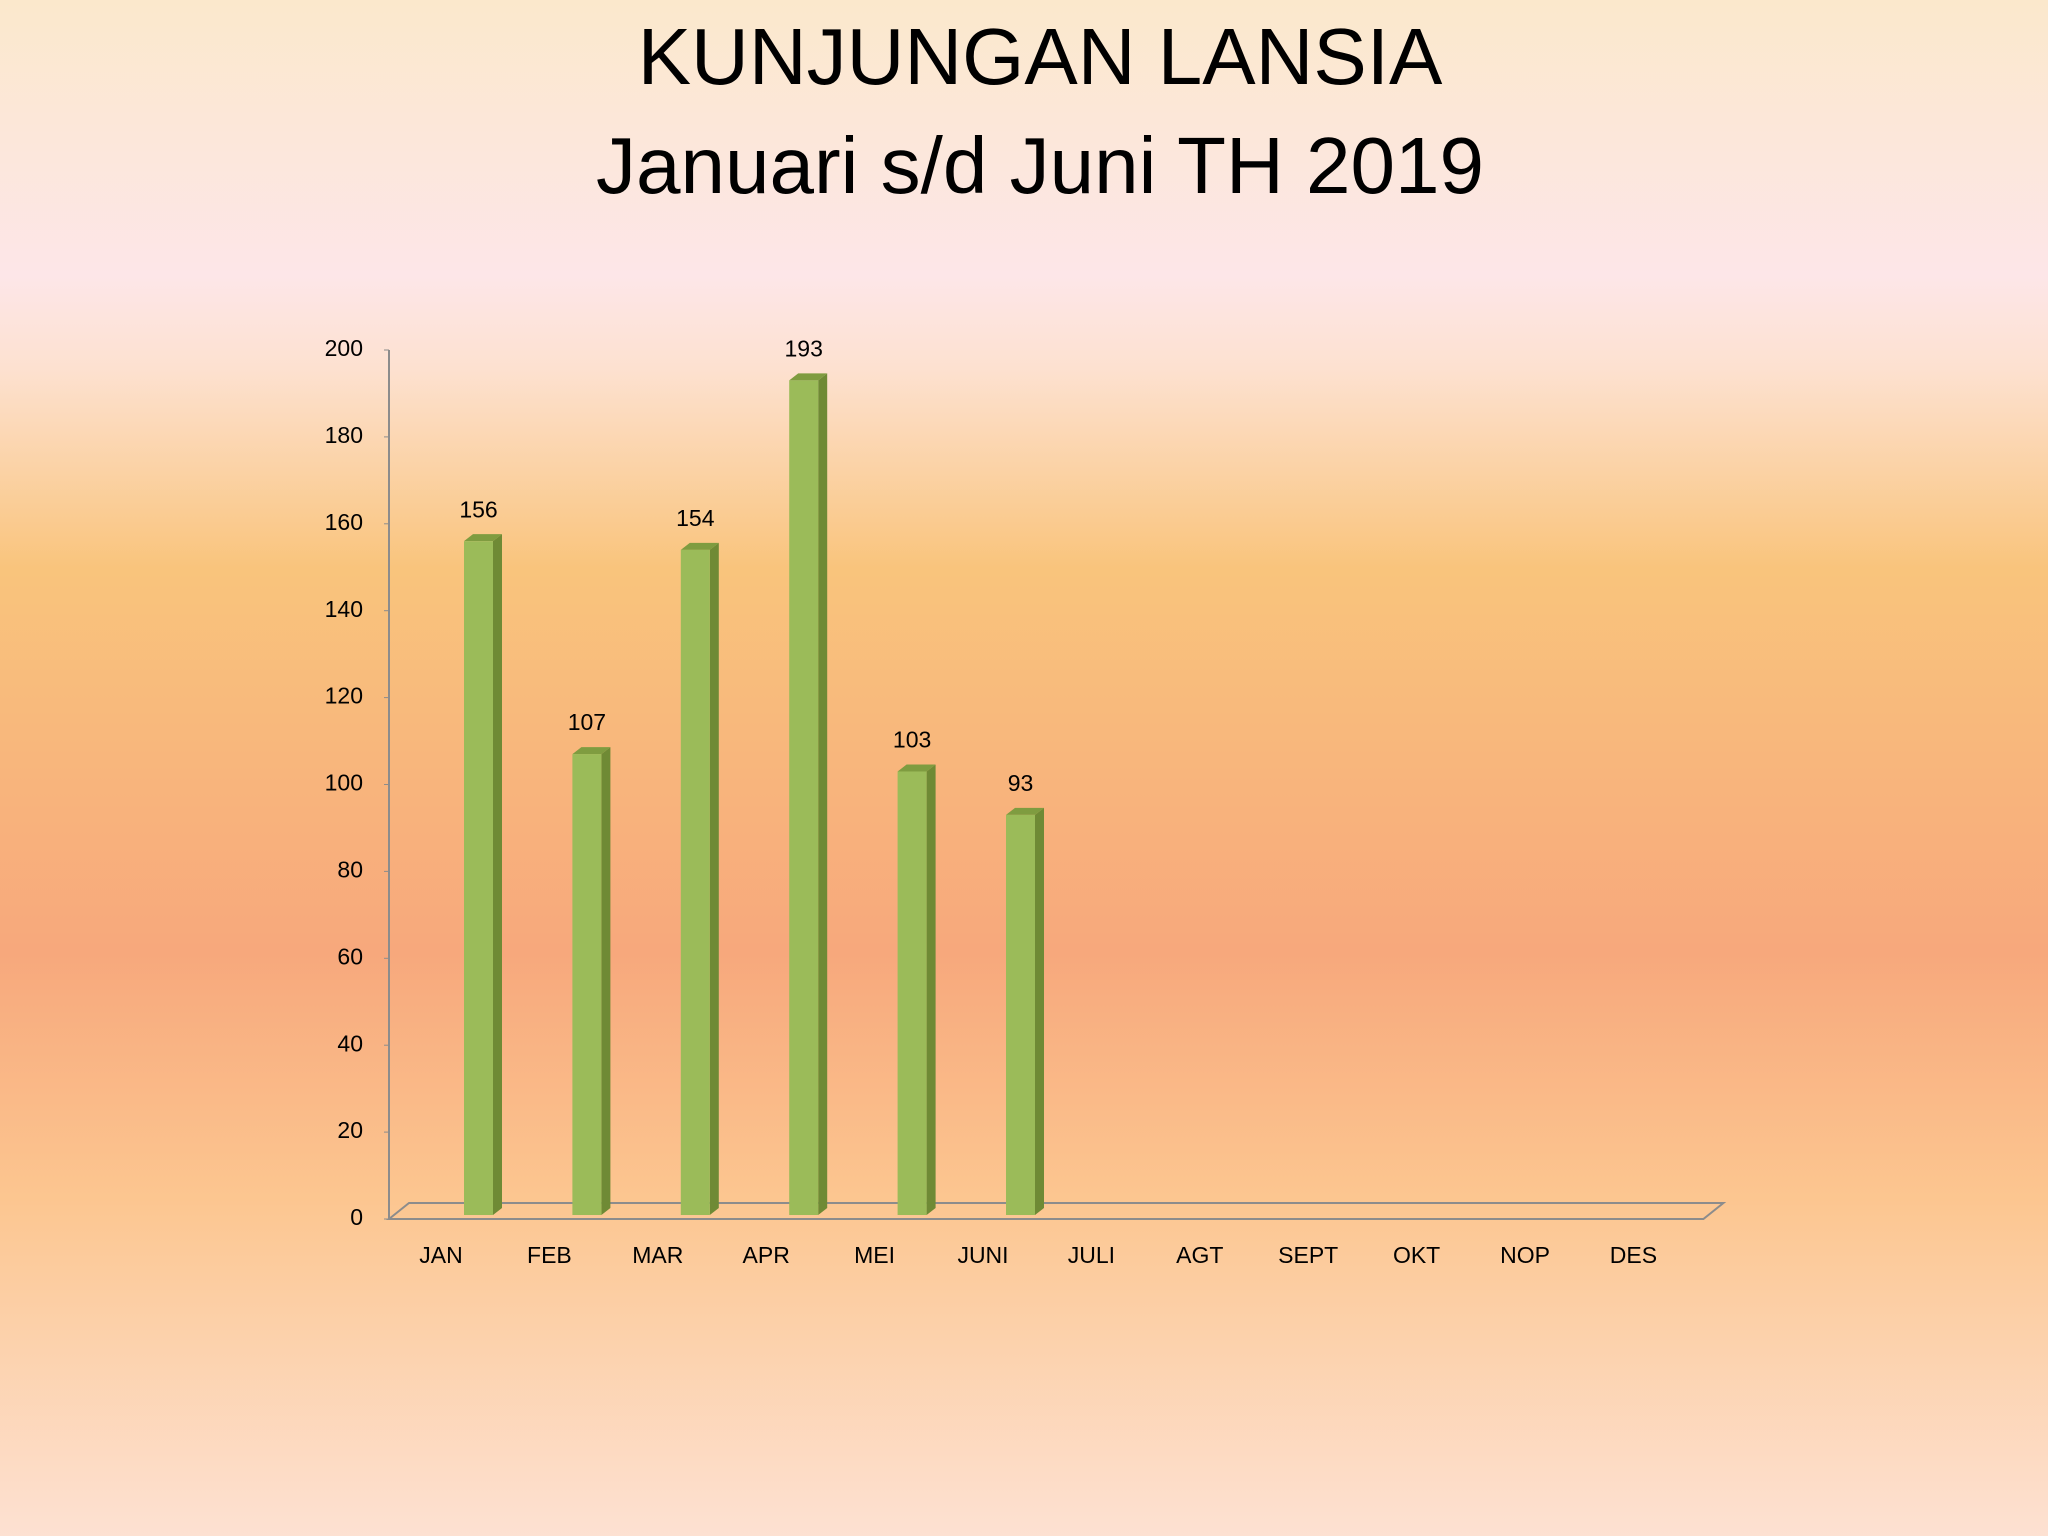 This screenshot has width=2048, height=1536. What do you see at coordinates (350, 1043) in the screenshot?
I see `y-tick-label: 40` at bounding box center [350, 1043].